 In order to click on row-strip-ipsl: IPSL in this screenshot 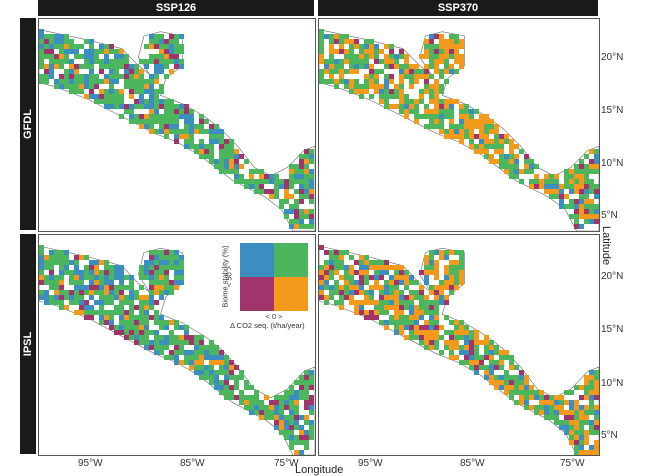, I will do `click(28, 344)`.